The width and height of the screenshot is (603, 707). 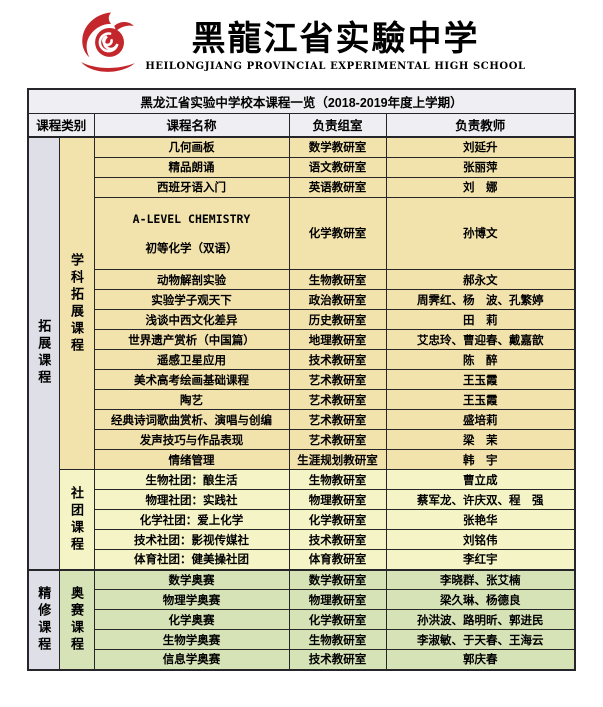 I want to click on table-row: 化学社团：爱上化学 化学教研室 张艳华, so click(x=302, y=520).